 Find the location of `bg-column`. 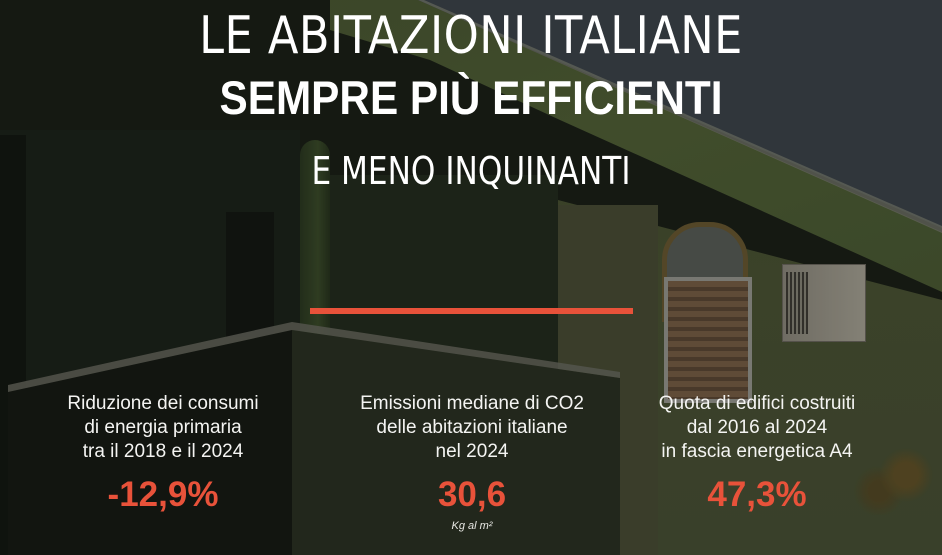

bg-column is located at coordinates (315, 250).